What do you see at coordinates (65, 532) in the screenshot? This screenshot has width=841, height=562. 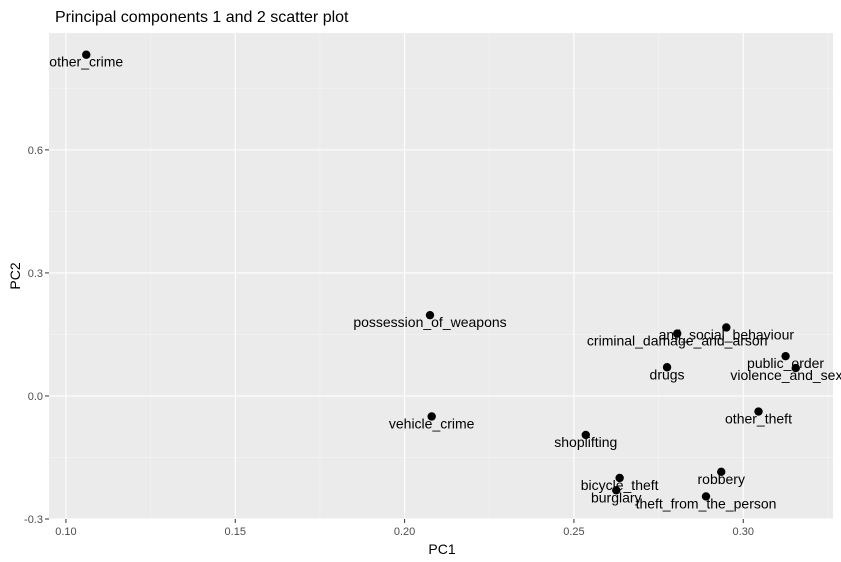 I see `x-tick-label: 0.10` at bounding box center [65, 532].